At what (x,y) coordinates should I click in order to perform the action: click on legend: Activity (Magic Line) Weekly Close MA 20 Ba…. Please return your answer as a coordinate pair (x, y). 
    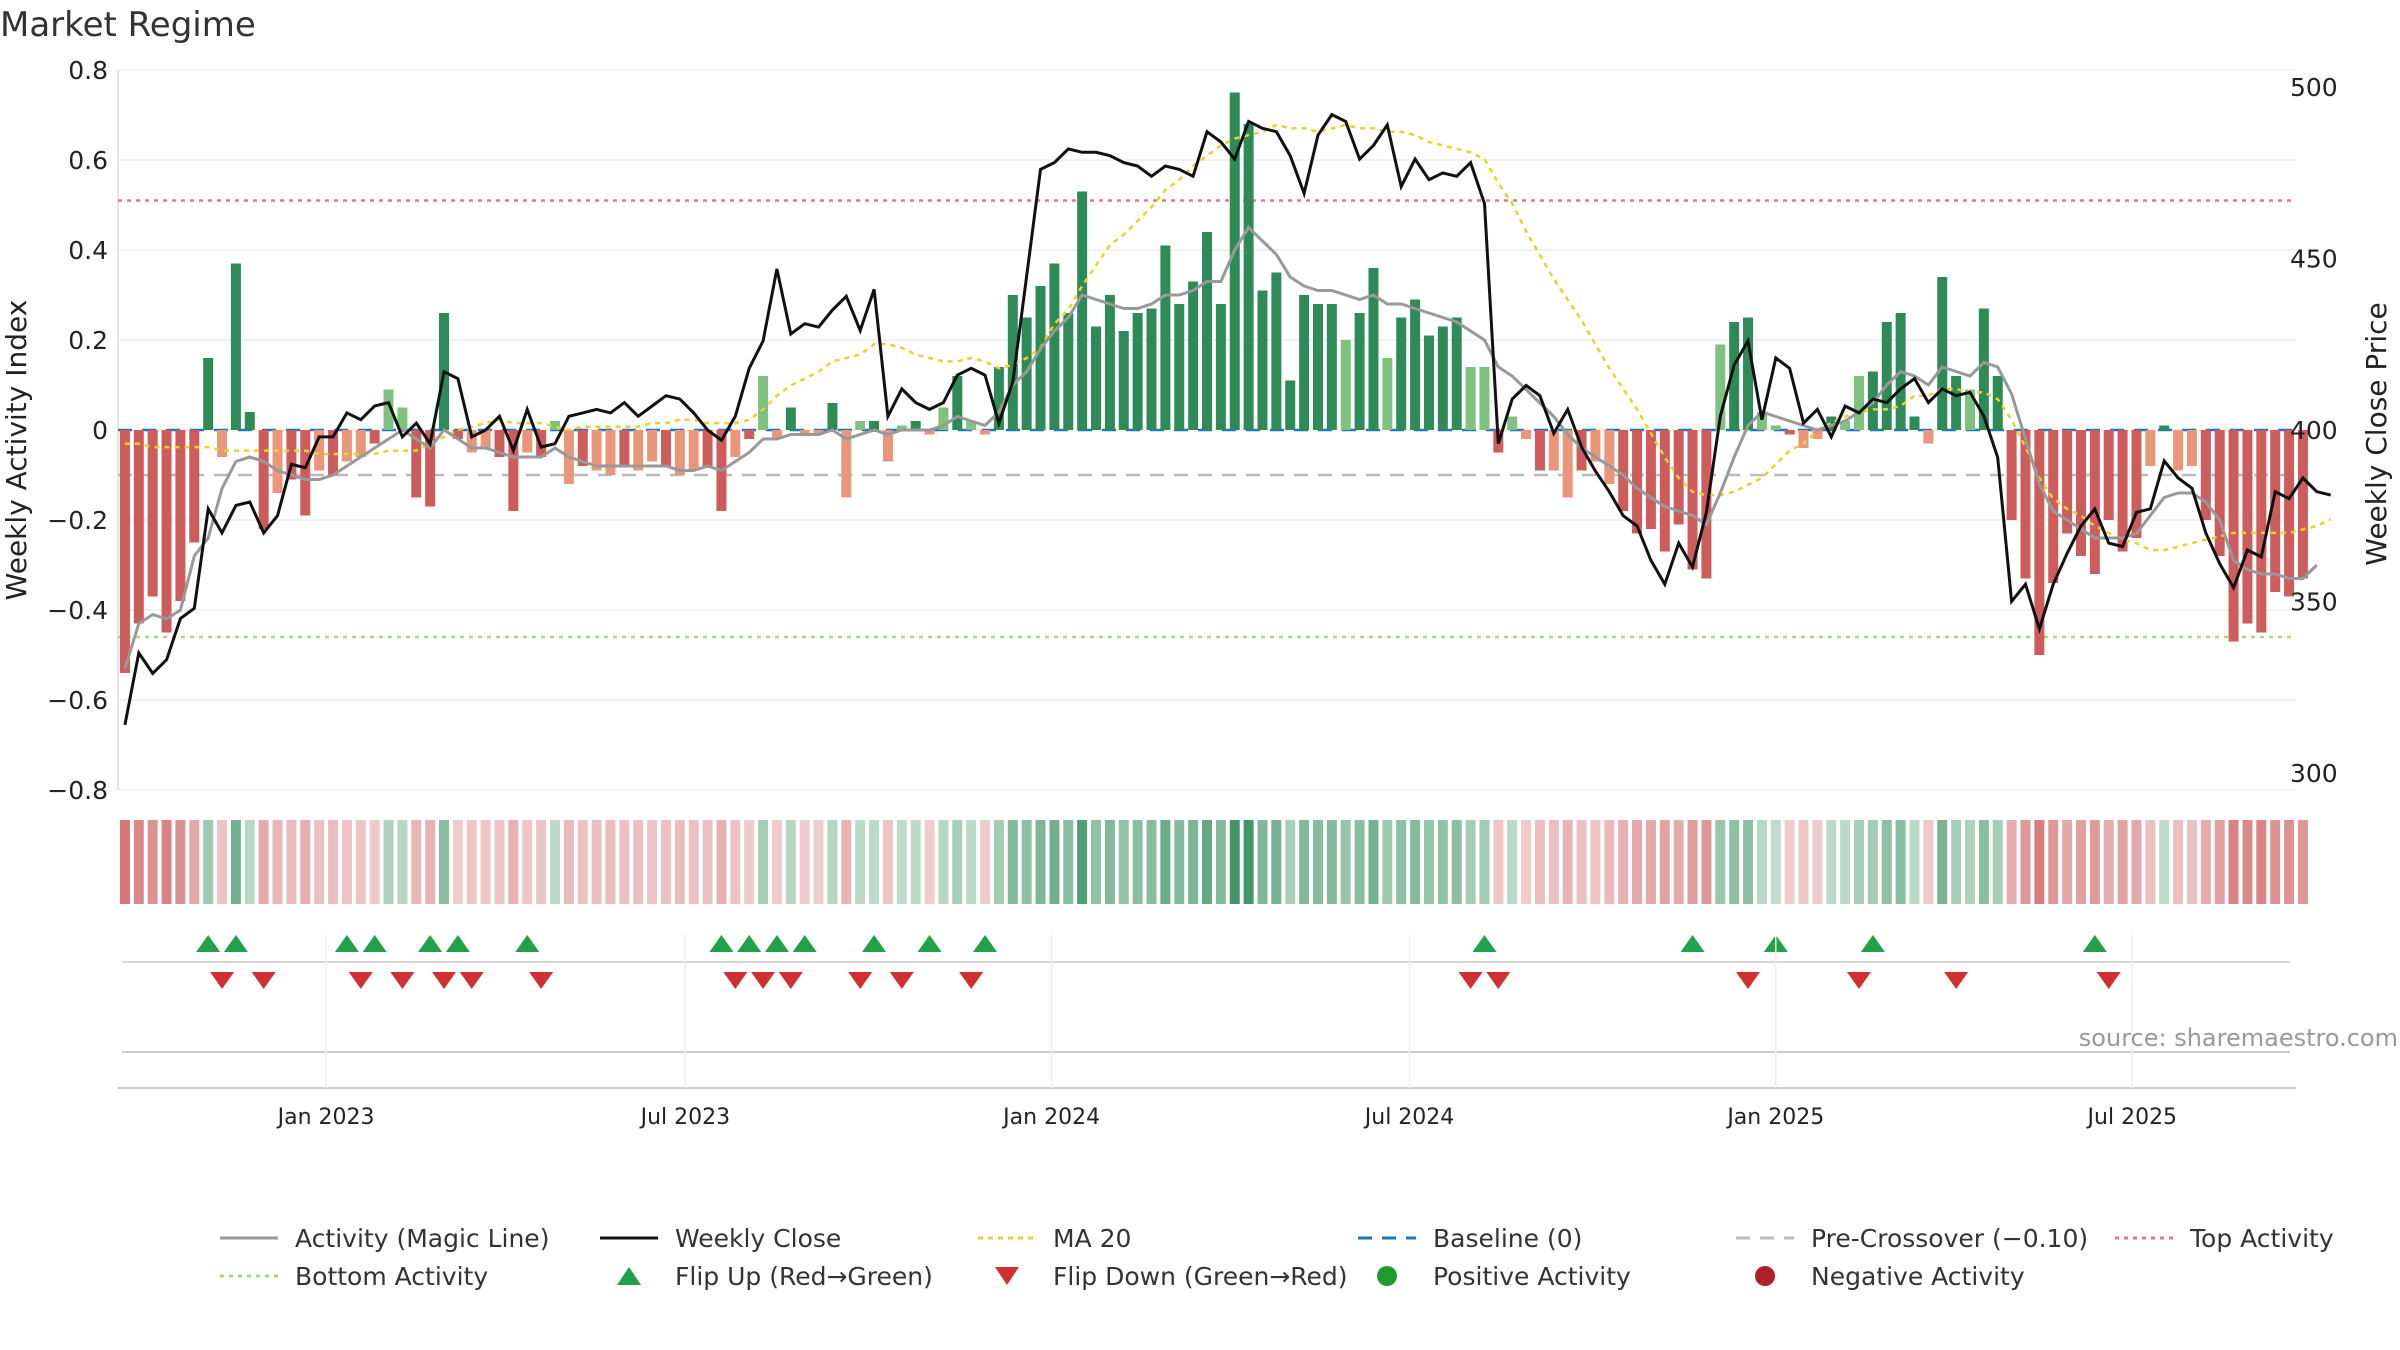
    Looking at the image, I should click on (1277, 1257).